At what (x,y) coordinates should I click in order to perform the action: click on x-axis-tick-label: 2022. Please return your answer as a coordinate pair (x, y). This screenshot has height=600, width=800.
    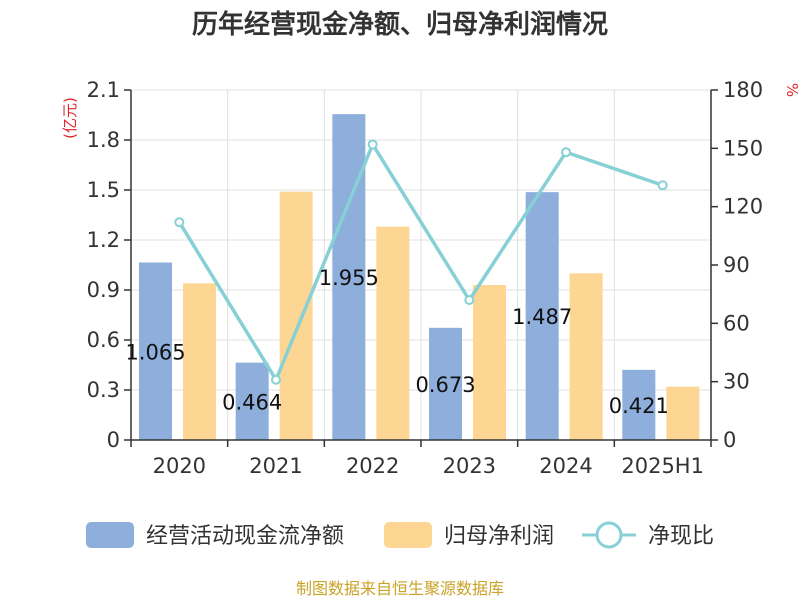
    Looking at the image, I should click on (372, 466).